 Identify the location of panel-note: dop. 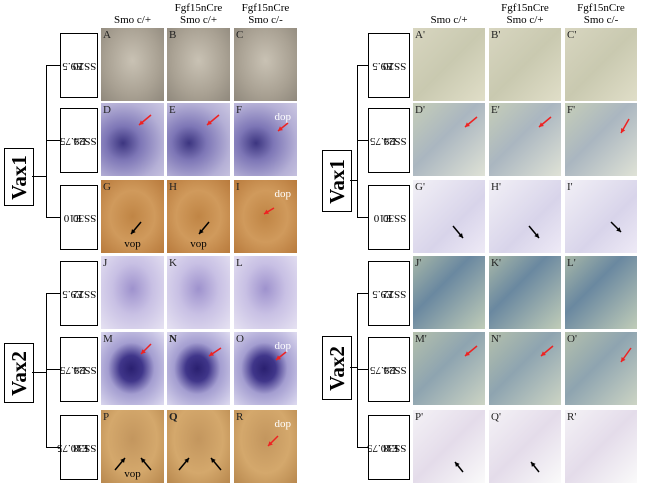
(283, 194).